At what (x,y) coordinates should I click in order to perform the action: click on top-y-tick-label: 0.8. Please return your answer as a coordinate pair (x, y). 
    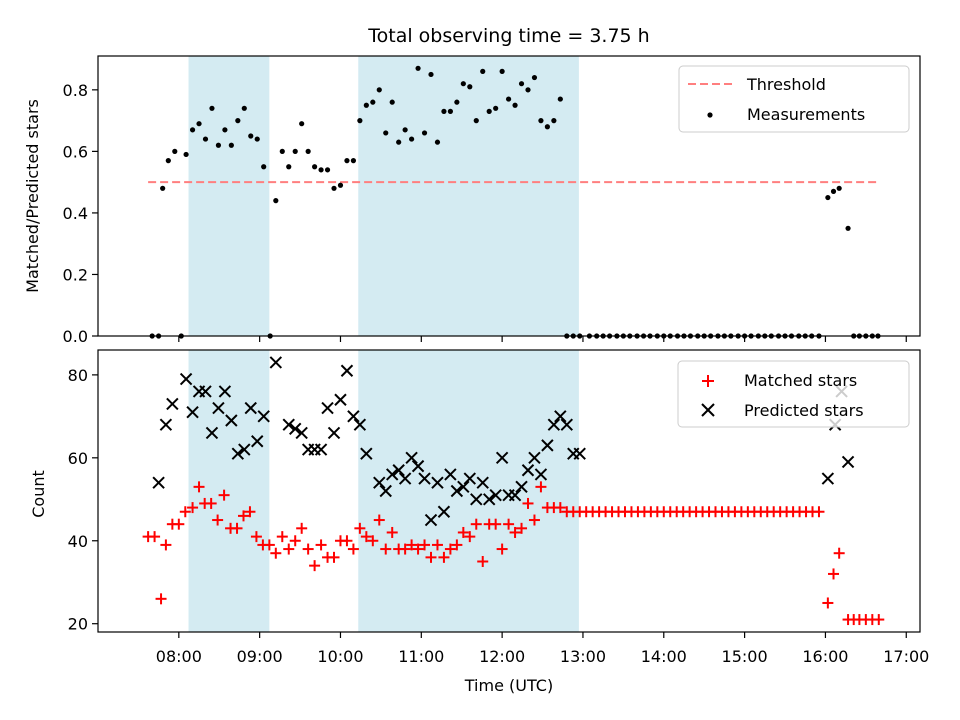
    Looking at the image, I should click on (75, 90).